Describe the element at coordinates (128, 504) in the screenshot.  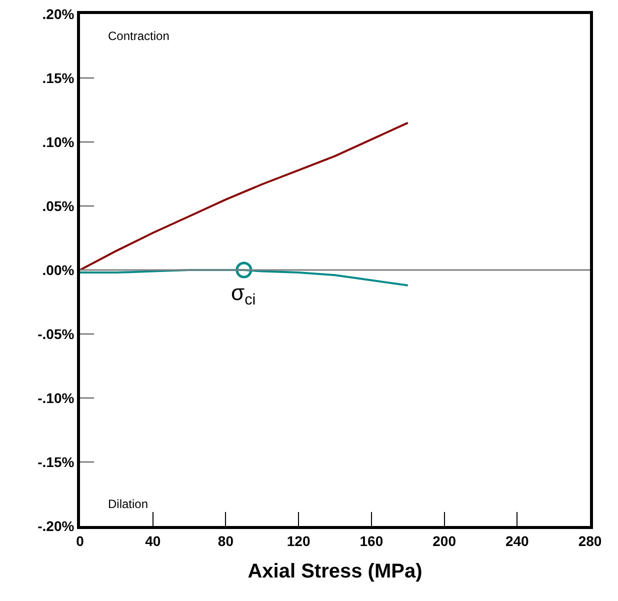
I see `annotation: Dilation` at that location.